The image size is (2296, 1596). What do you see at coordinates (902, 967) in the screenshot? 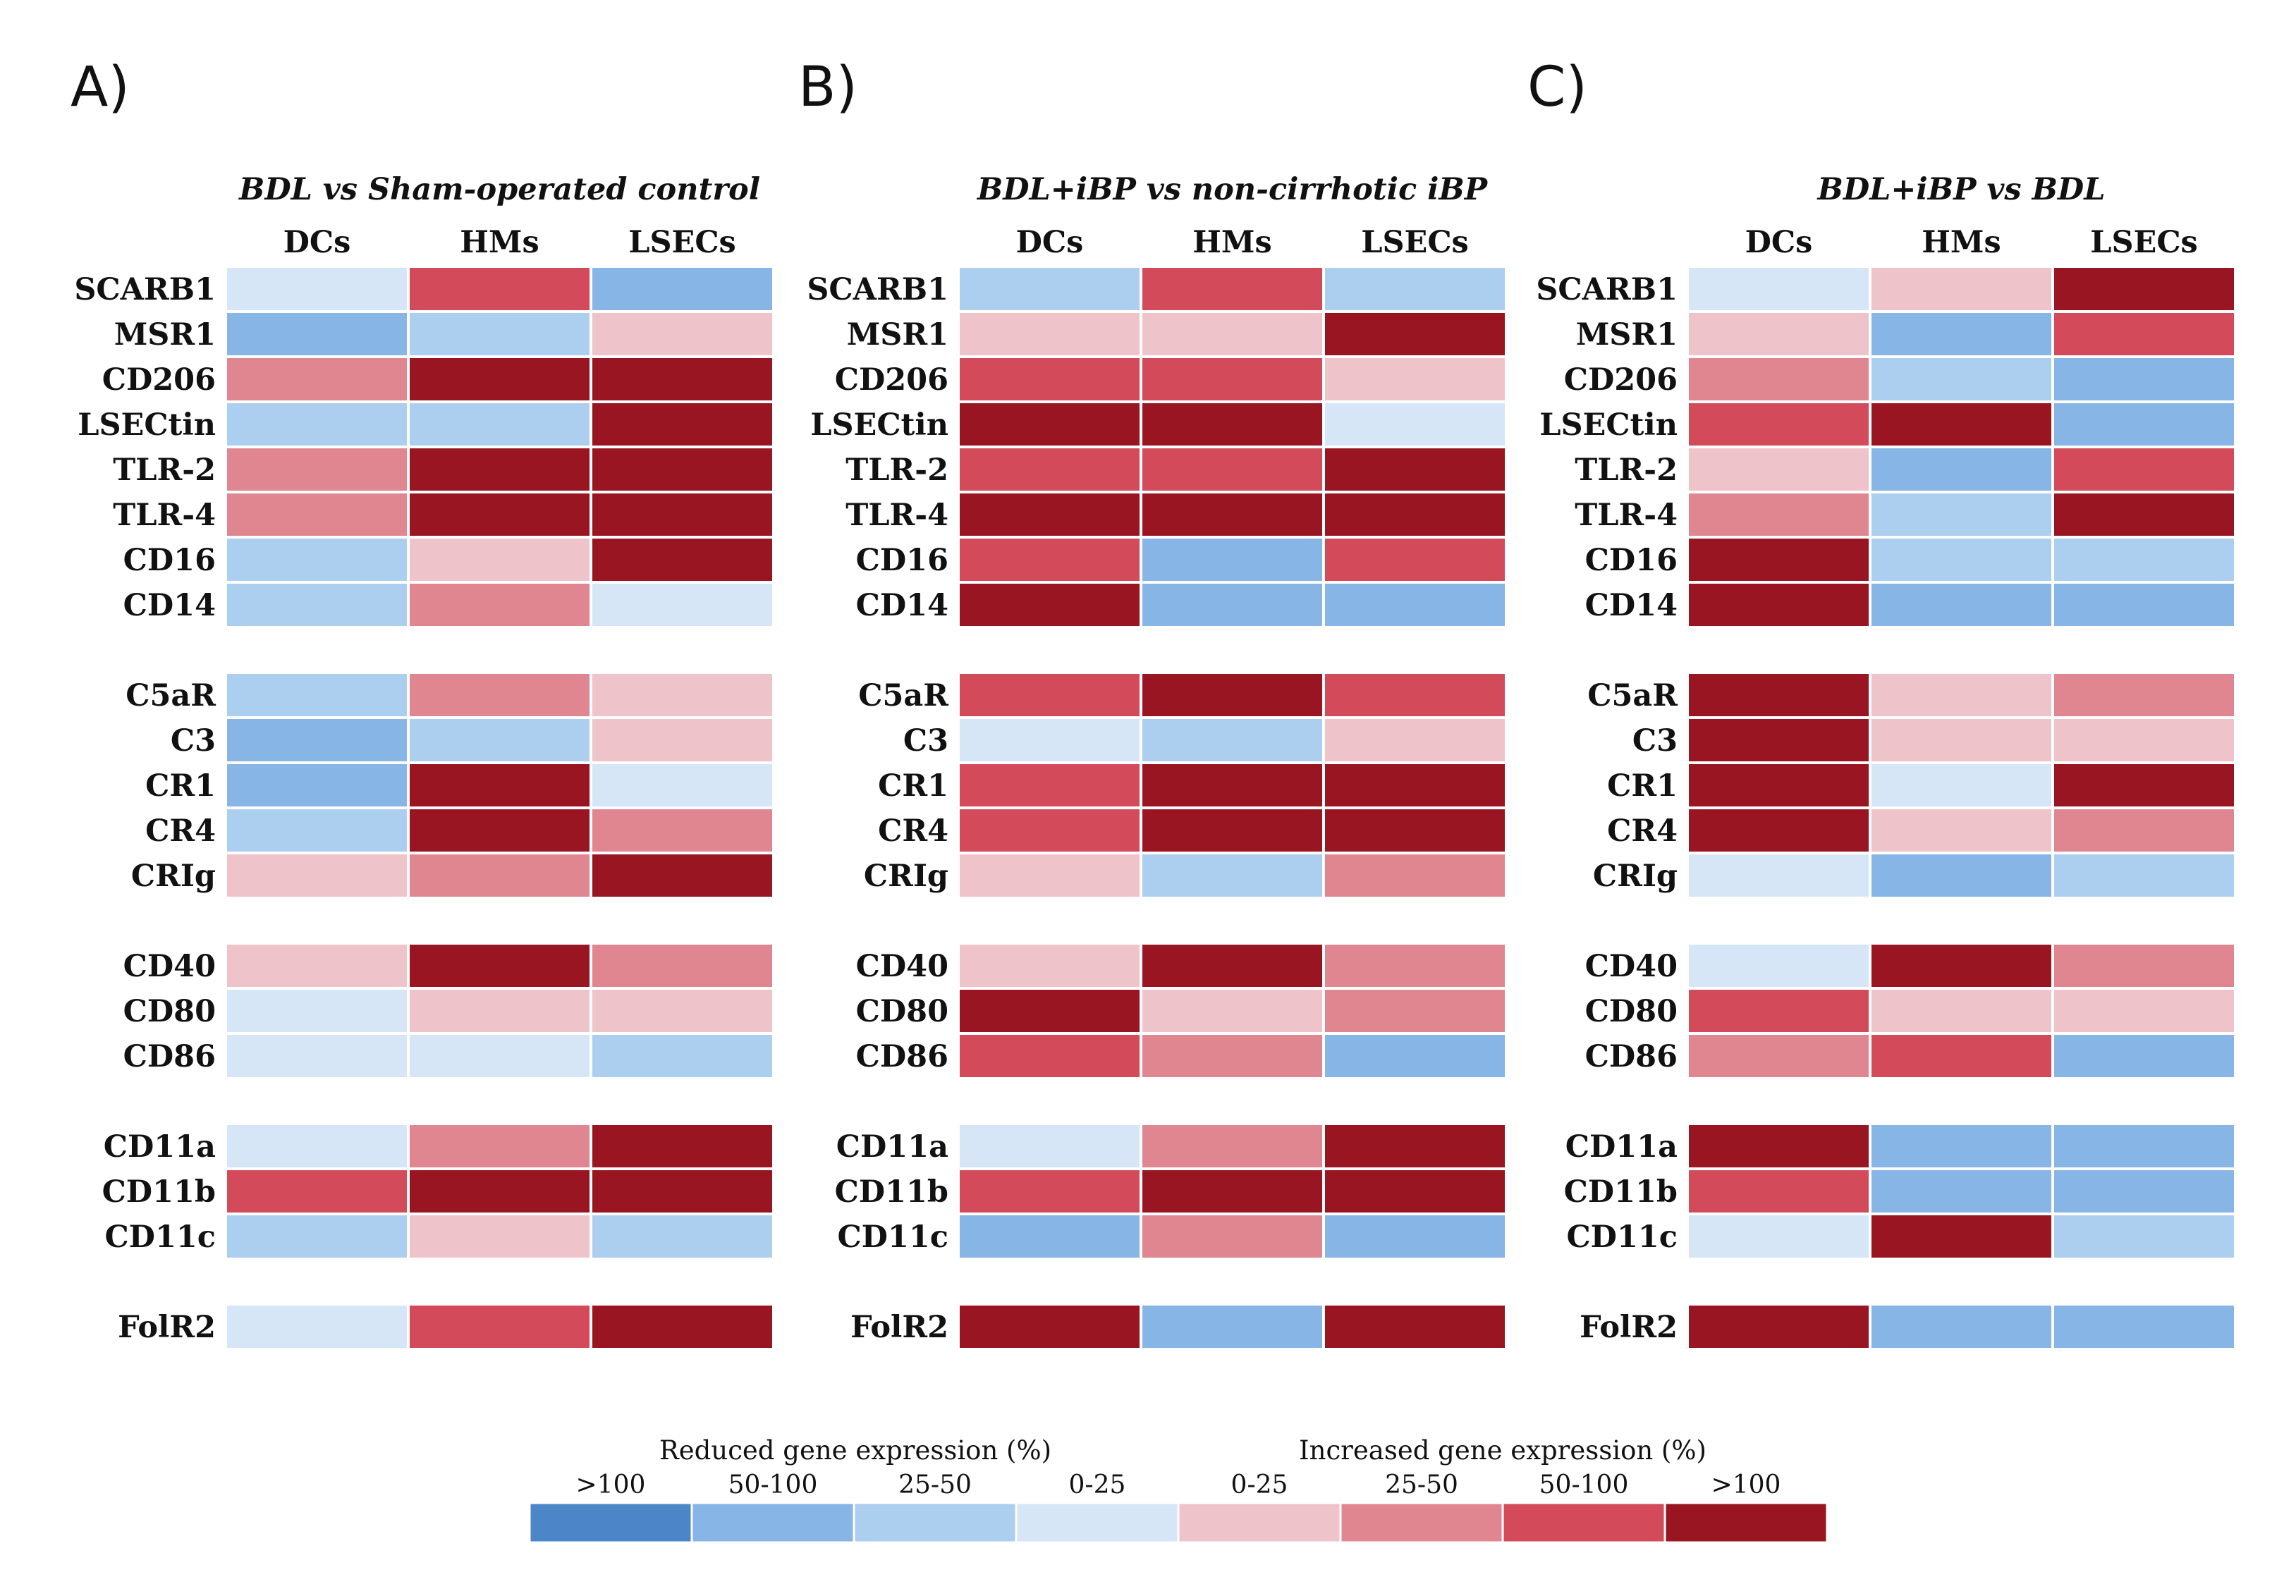
I see `row-label: CD40` at bounding box center [902, 967].